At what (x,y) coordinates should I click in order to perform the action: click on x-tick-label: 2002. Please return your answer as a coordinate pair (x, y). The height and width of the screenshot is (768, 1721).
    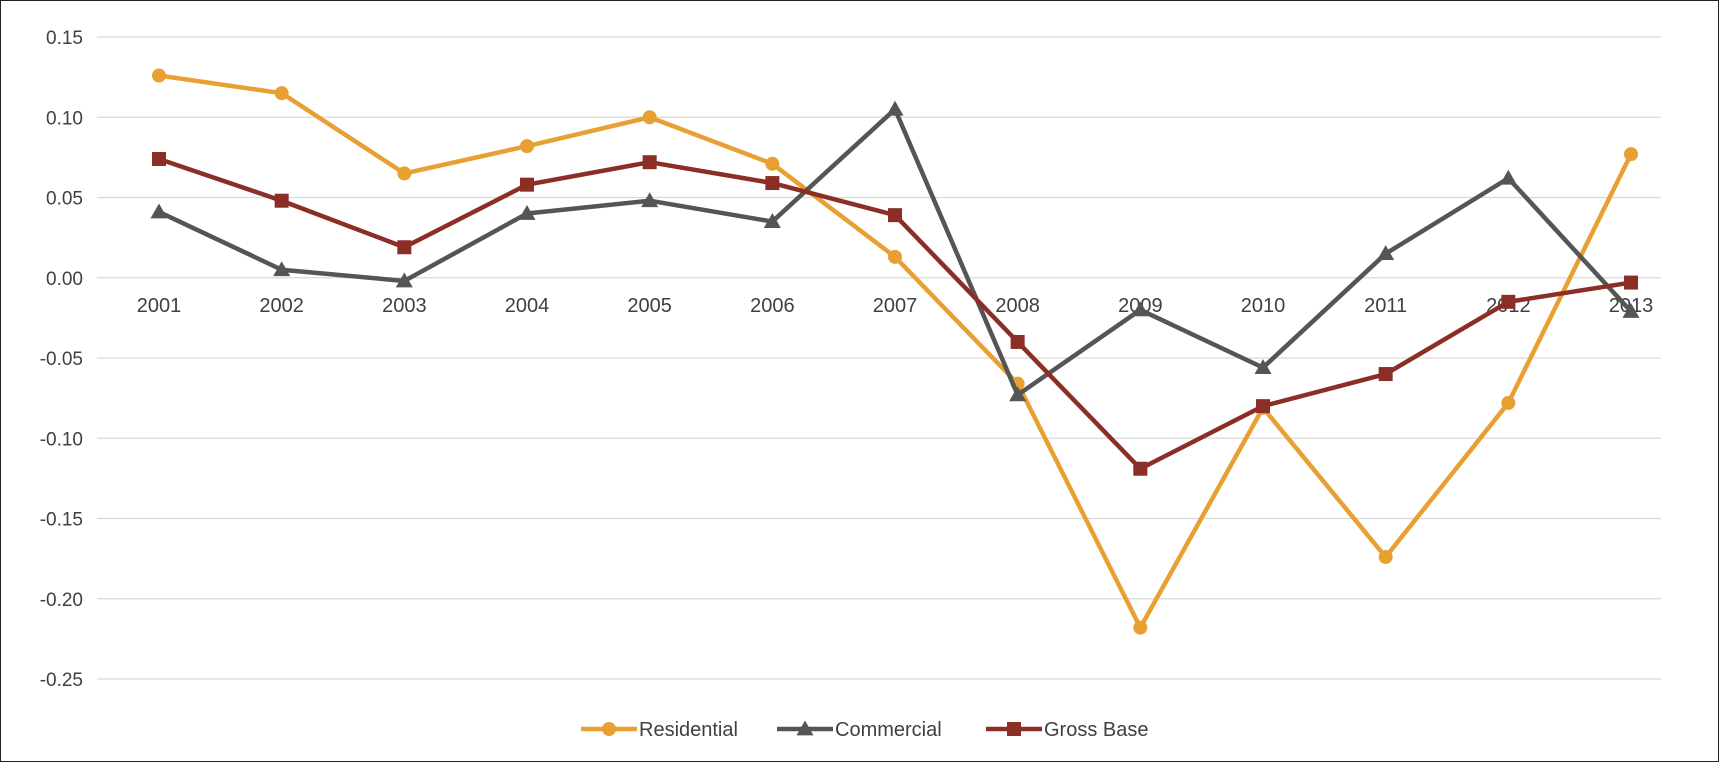
    Looking at the image, I should click on (281, 306).